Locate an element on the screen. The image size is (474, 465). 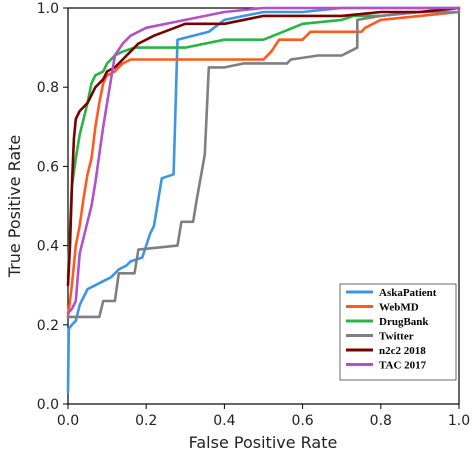
x-tick-label: 0.0 is located at coordinates (68, 421).